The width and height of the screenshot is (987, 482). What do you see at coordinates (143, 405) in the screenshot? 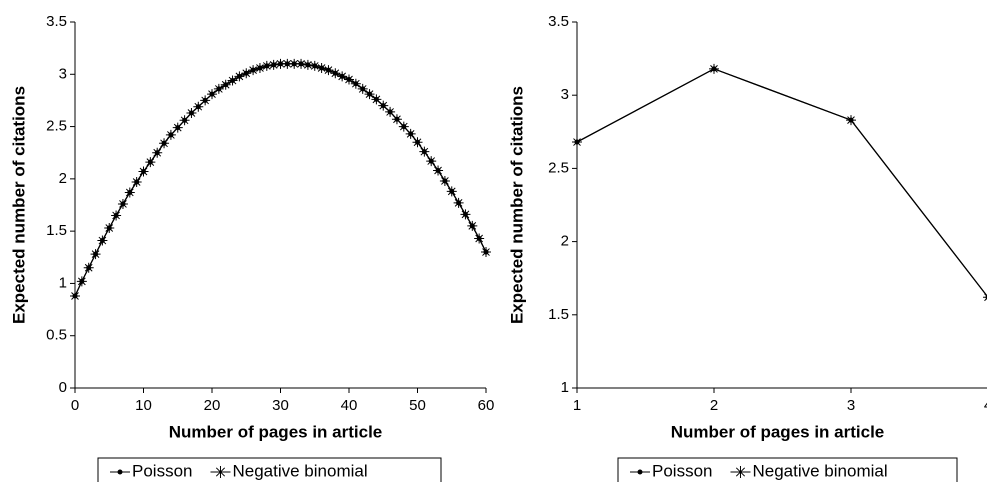
I see `x-tick-label: 10` at bounding box center [143, 405].